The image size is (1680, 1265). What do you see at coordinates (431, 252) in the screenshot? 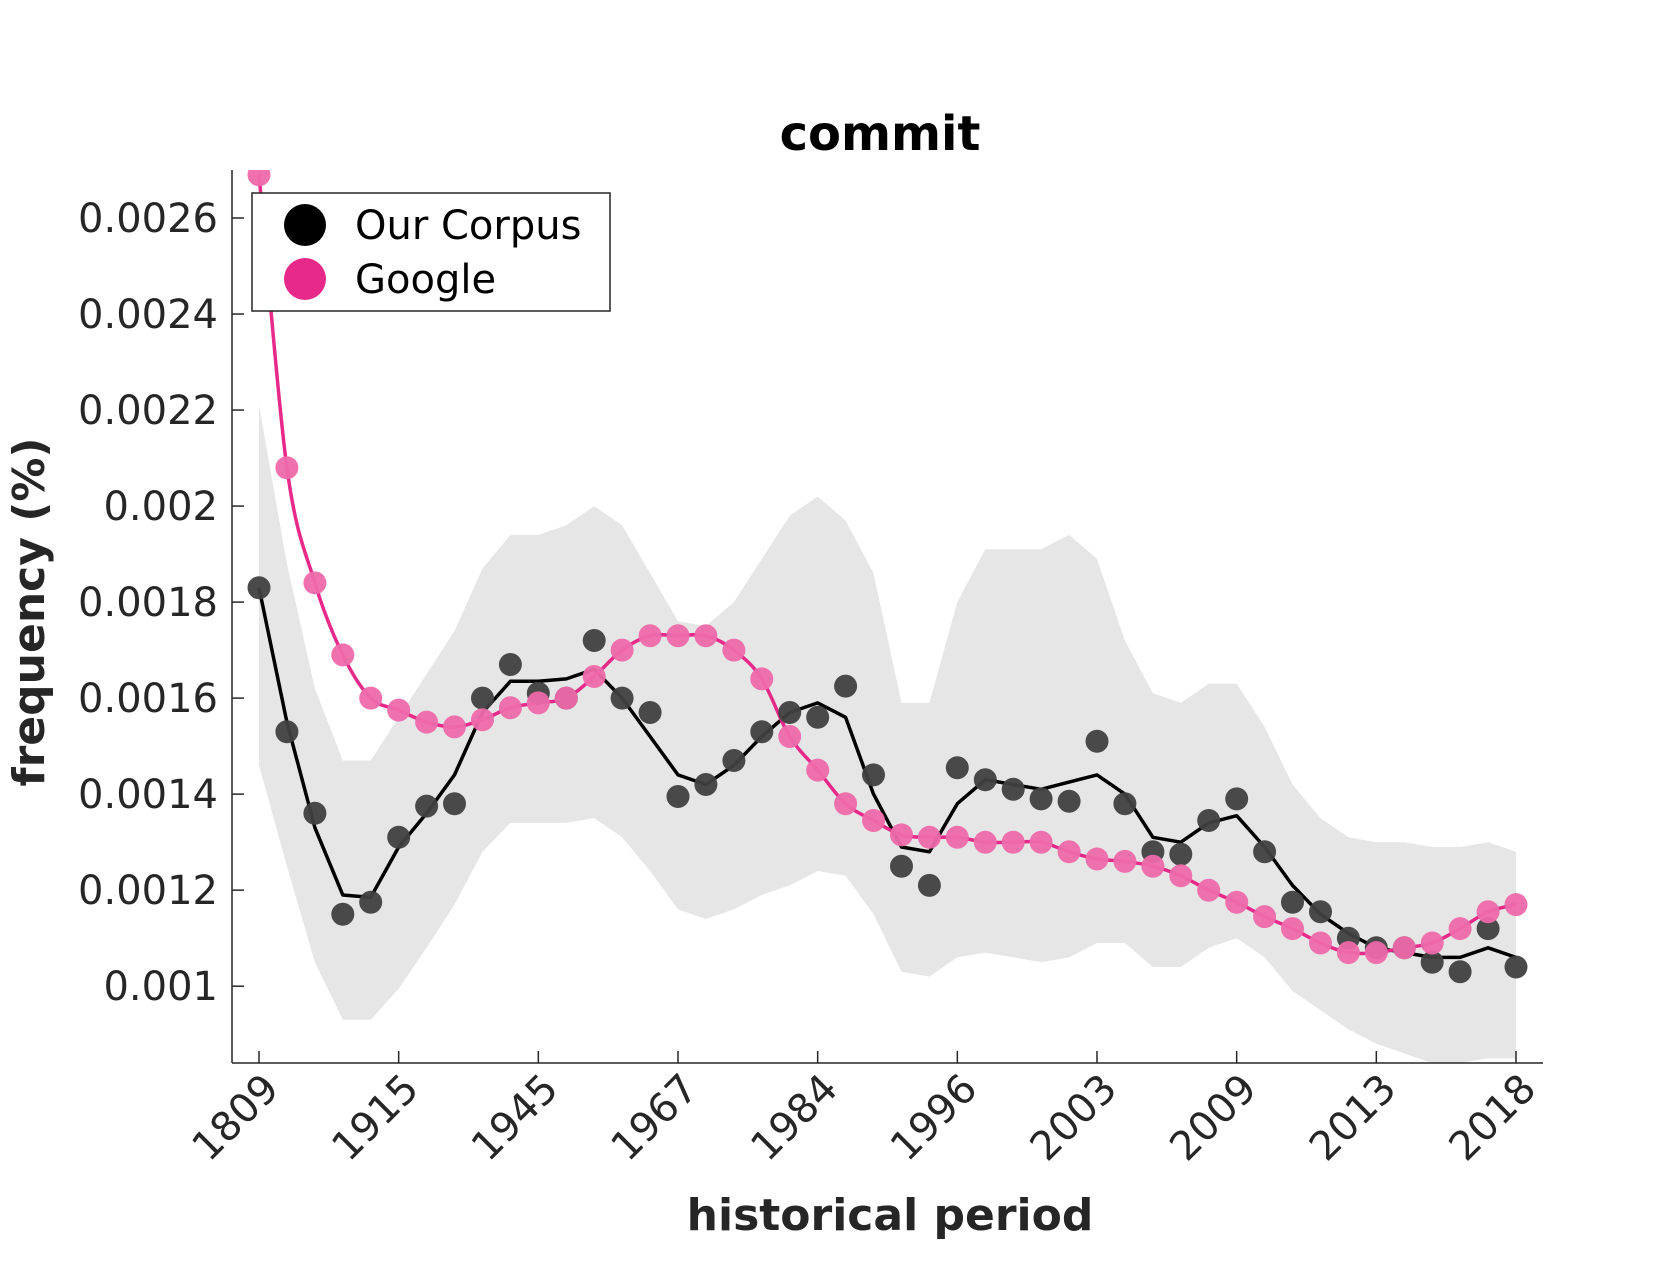
I see `legend: Our Corpus Google` at bounding box center [431, 252].